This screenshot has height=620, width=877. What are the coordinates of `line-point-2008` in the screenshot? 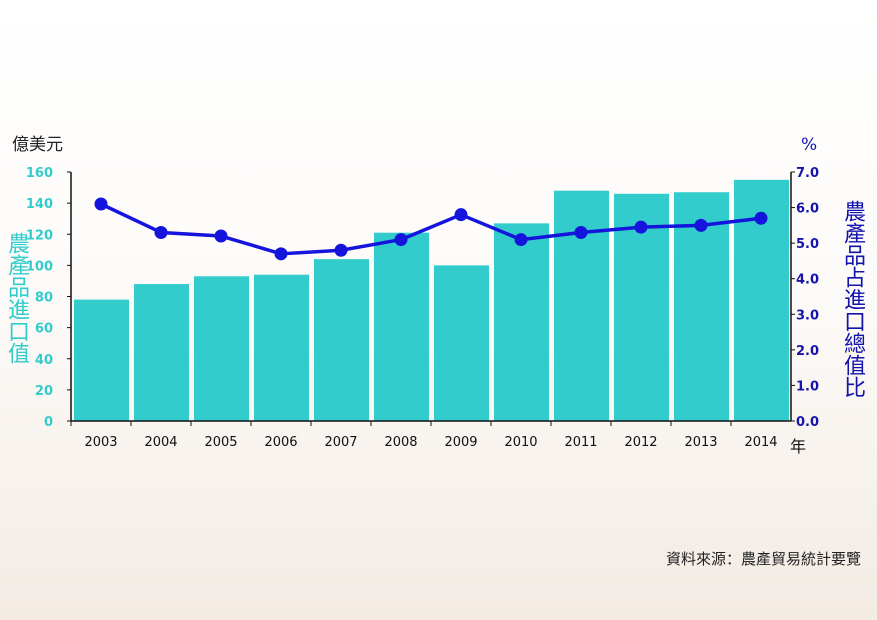 It's located at (401, 240).